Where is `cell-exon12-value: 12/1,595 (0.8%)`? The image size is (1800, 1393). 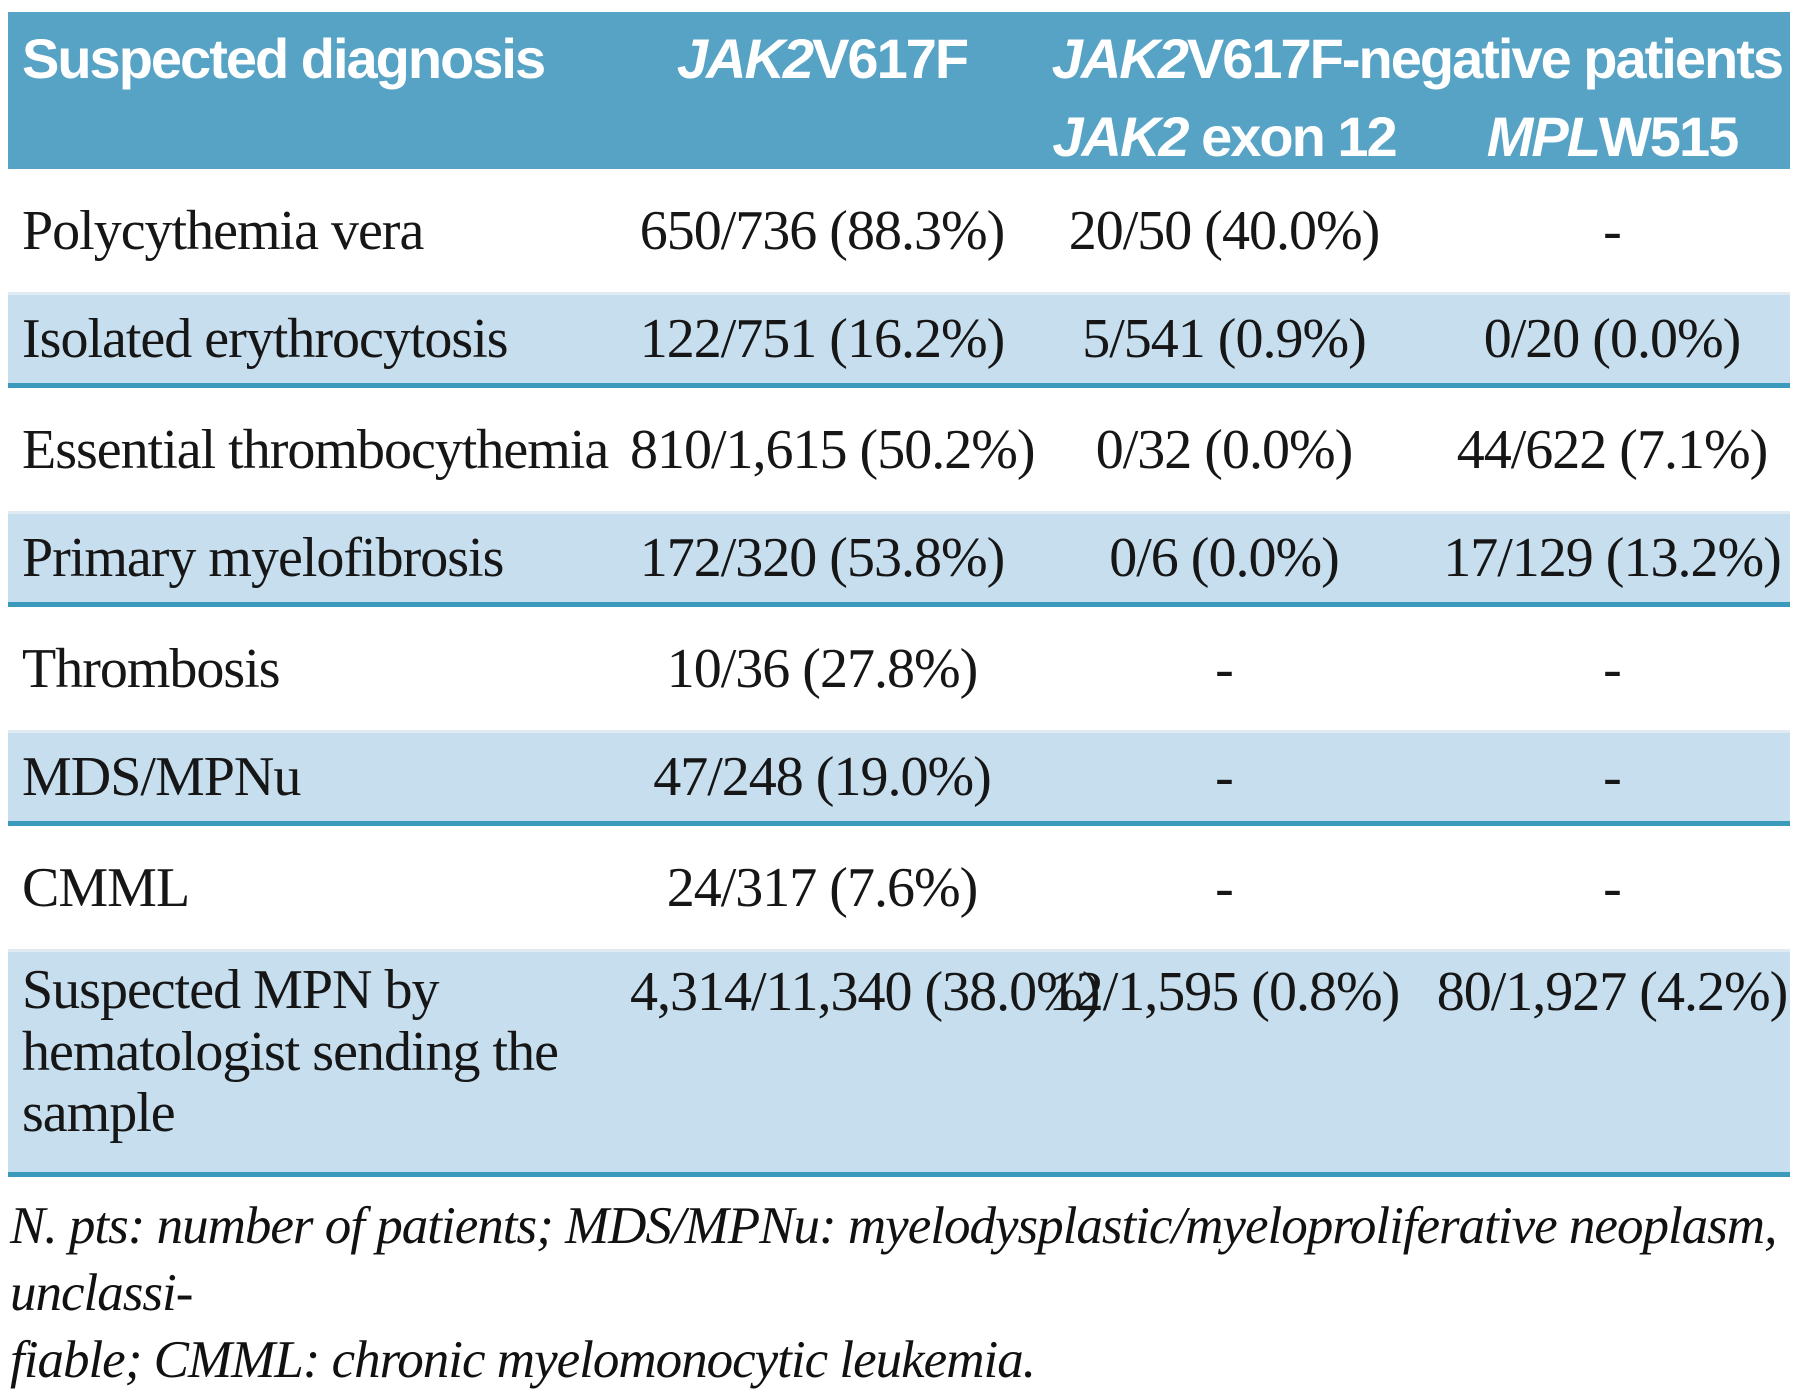 cell-exon12-value: 12/1,595 (0.8%) is located at coordinates (1224, 1063).